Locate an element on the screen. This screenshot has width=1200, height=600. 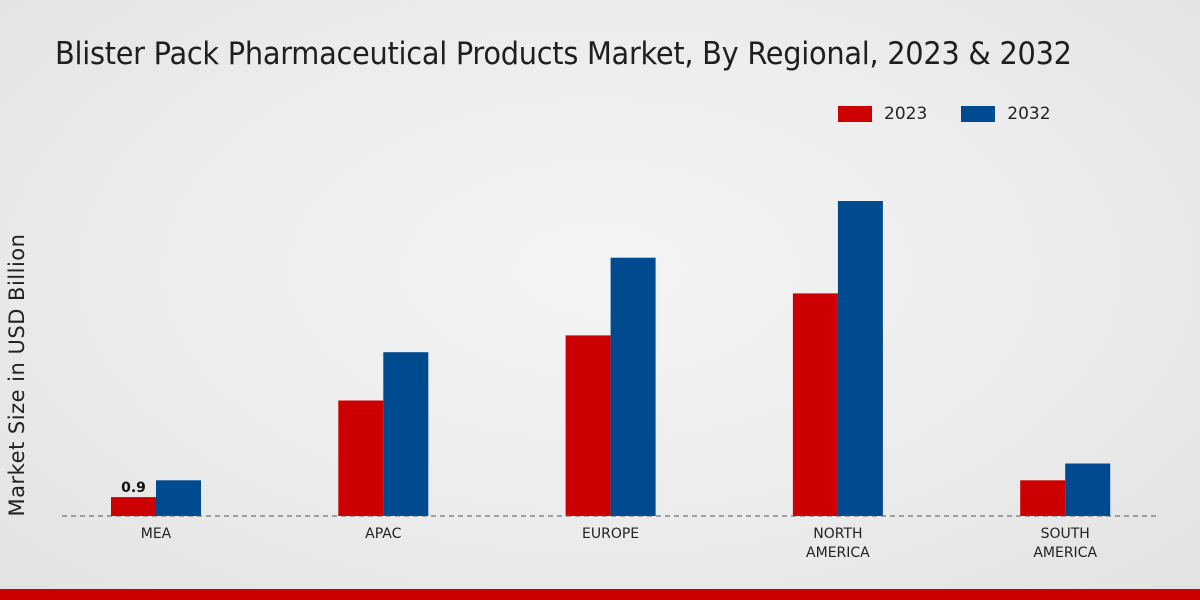
legend-swatch-2023 is located at coordinates (855, 114).